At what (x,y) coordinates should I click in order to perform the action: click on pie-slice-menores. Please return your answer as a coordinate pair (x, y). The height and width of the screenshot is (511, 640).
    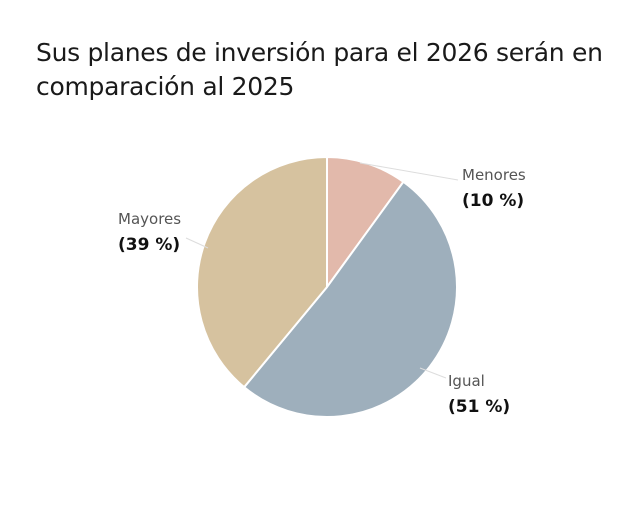
    Looking at the image, I should click on (365, 223).